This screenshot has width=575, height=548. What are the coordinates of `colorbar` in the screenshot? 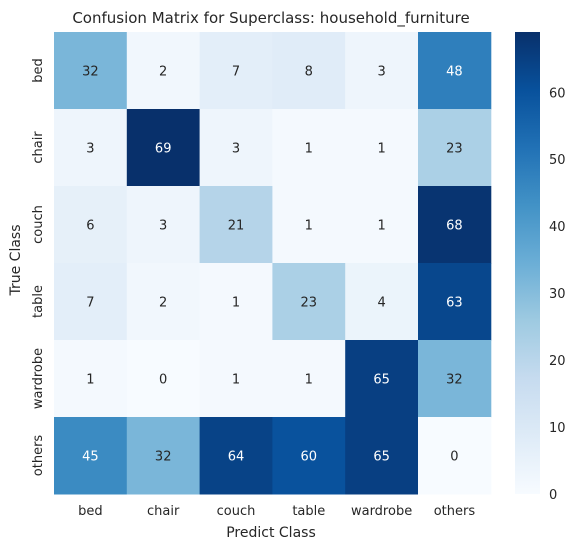 It's located at (527, 263).